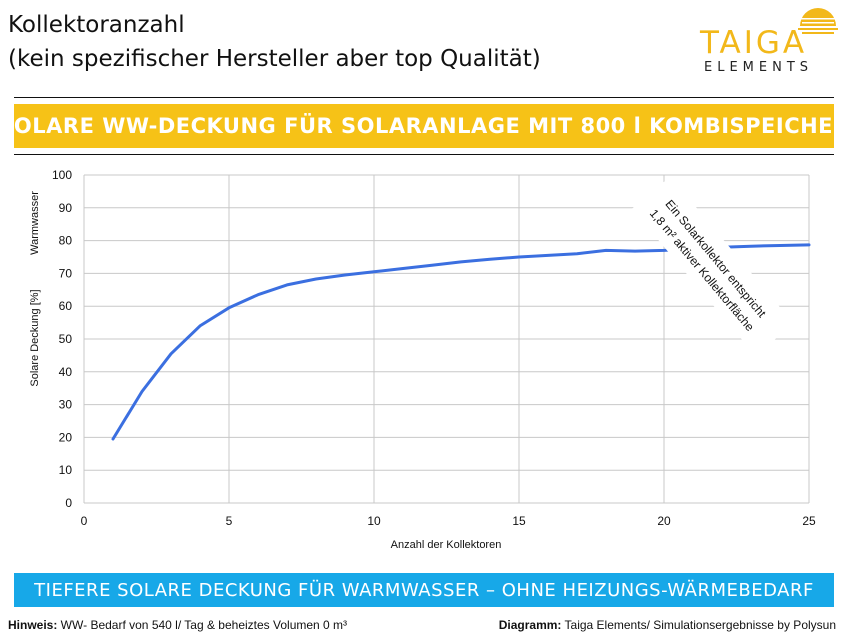 The width and height of the screenshot is (848, 635). What do you see at coordinates (446, 545) in the screenshot?
I see `x-axis-title: Anzahl der Kollektoren` at bounding box center [446, 545].